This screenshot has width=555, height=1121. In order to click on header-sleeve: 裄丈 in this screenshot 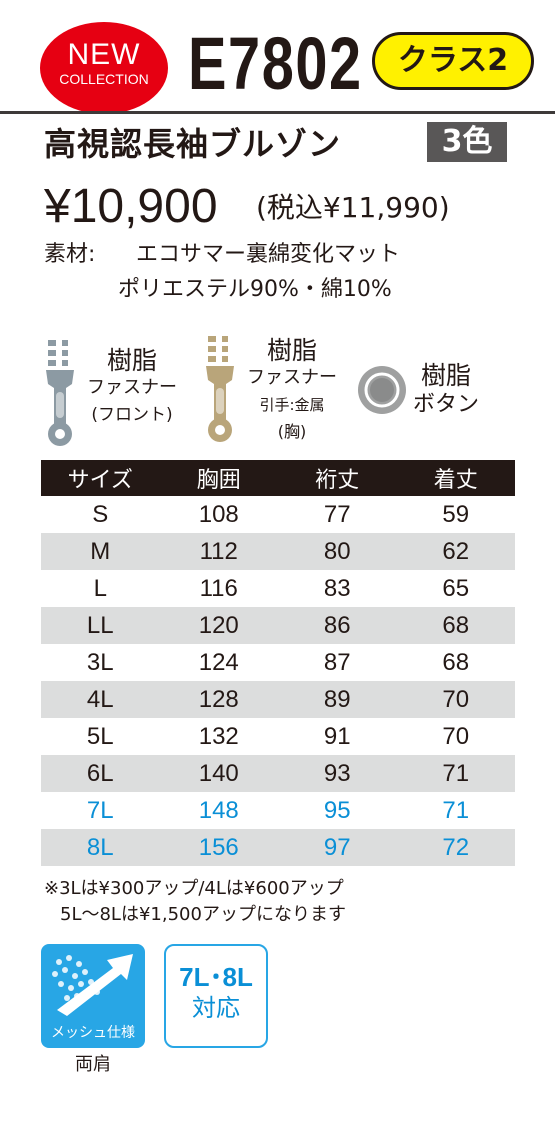, I will do `click(337, 478)`.